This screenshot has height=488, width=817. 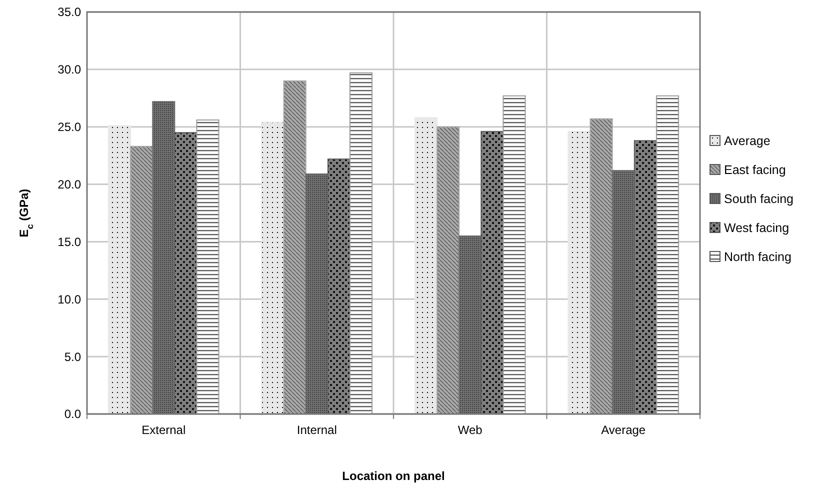 What do you see at coordinates (470, 430) in the screenshot?
I see `x-tick-label: Web` at bounding box center [470, 430].